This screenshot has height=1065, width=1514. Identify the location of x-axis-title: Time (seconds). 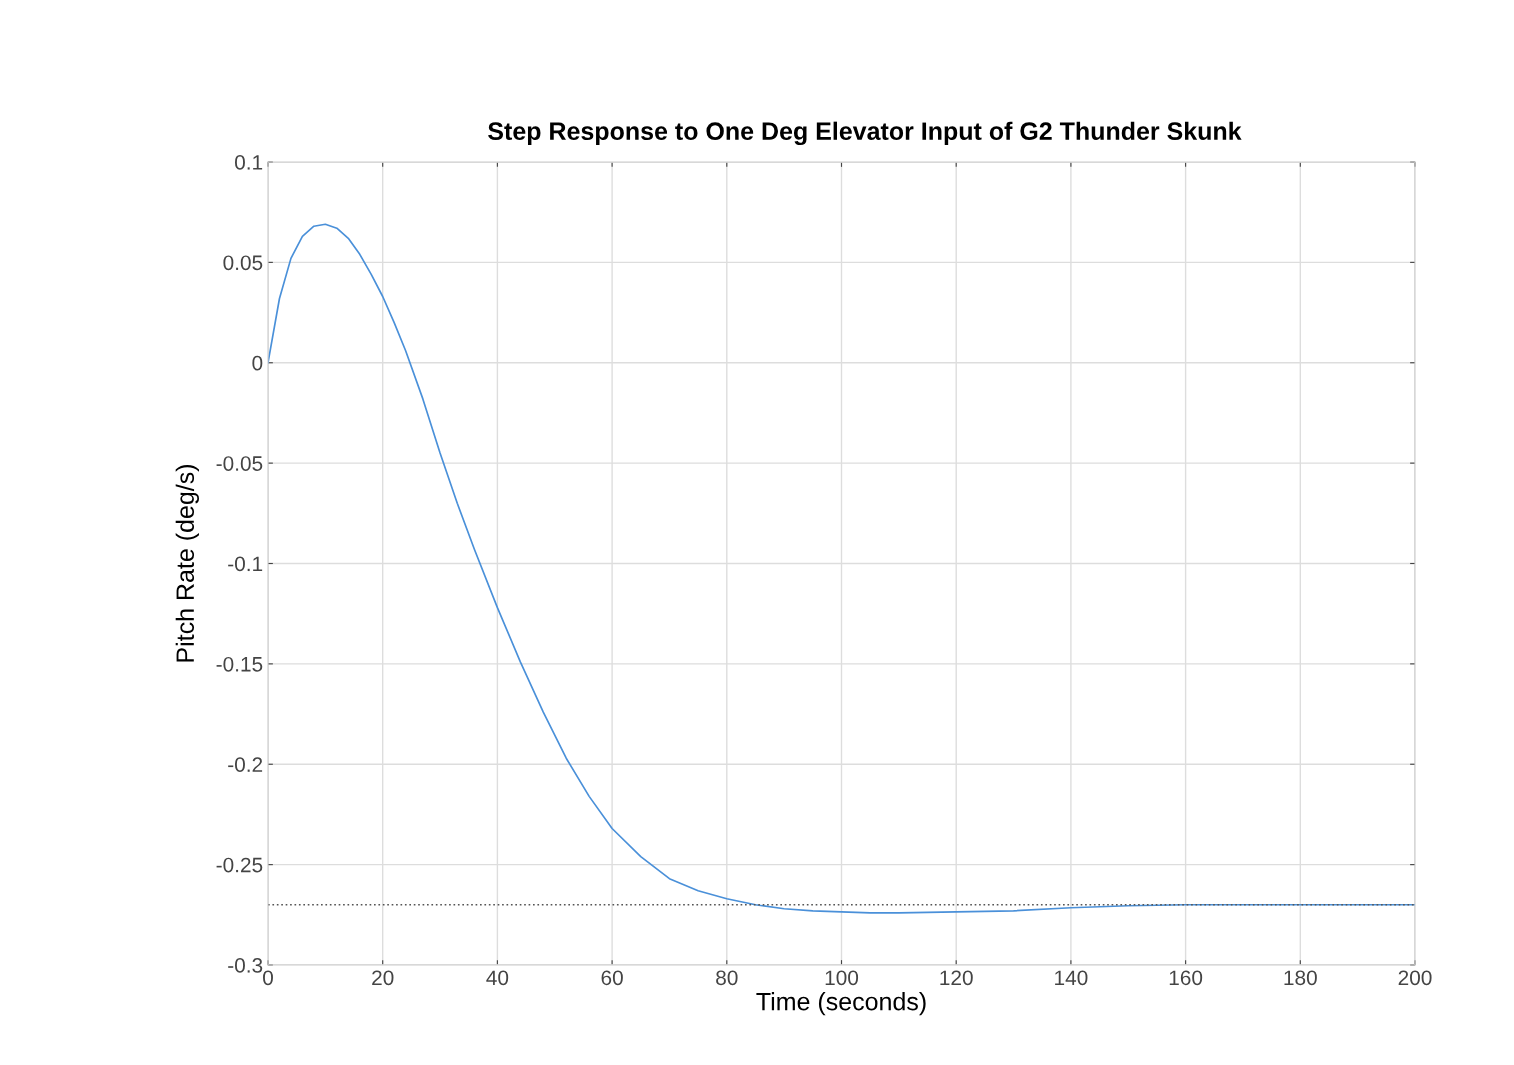
(841, 1004).